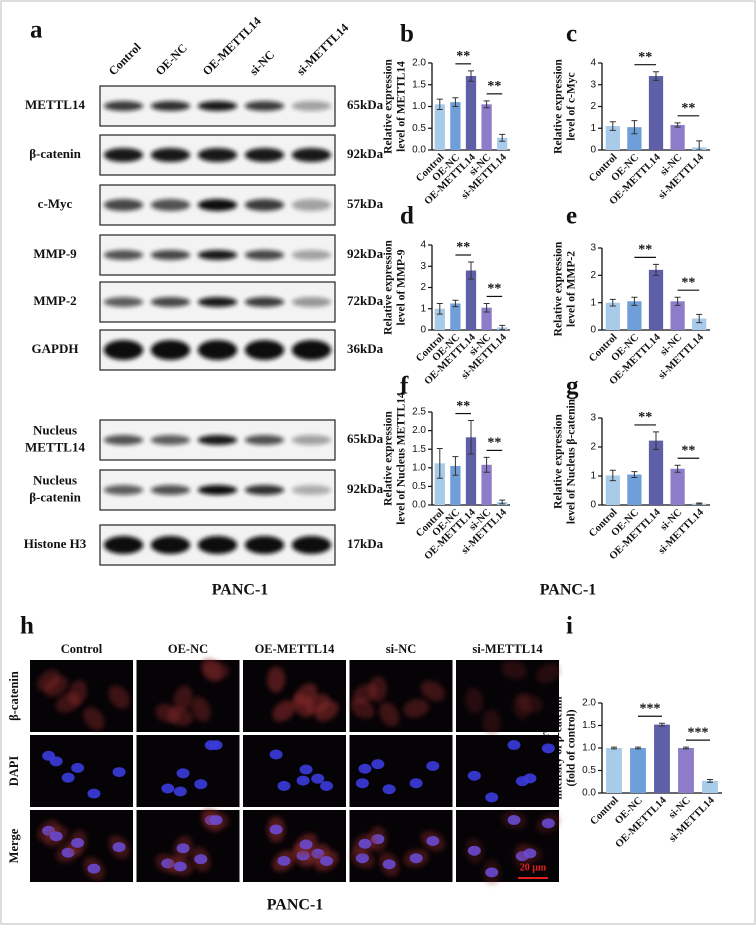 This screenshot has height=925, width=756. I want to click on panel-letter: h, so click(27, 626).